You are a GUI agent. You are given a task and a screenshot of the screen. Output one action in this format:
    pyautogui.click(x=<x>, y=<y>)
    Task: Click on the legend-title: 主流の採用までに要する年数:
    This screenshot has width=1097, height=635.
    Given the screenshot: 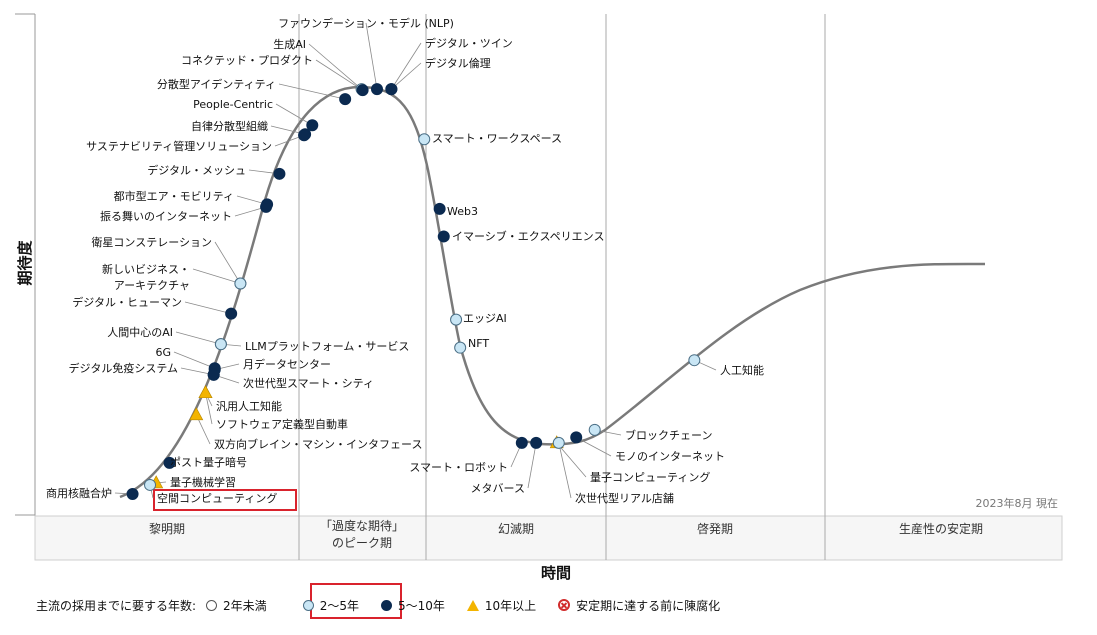 What is the action you would take?
    pyautogui.click(x=116, y=605)
    